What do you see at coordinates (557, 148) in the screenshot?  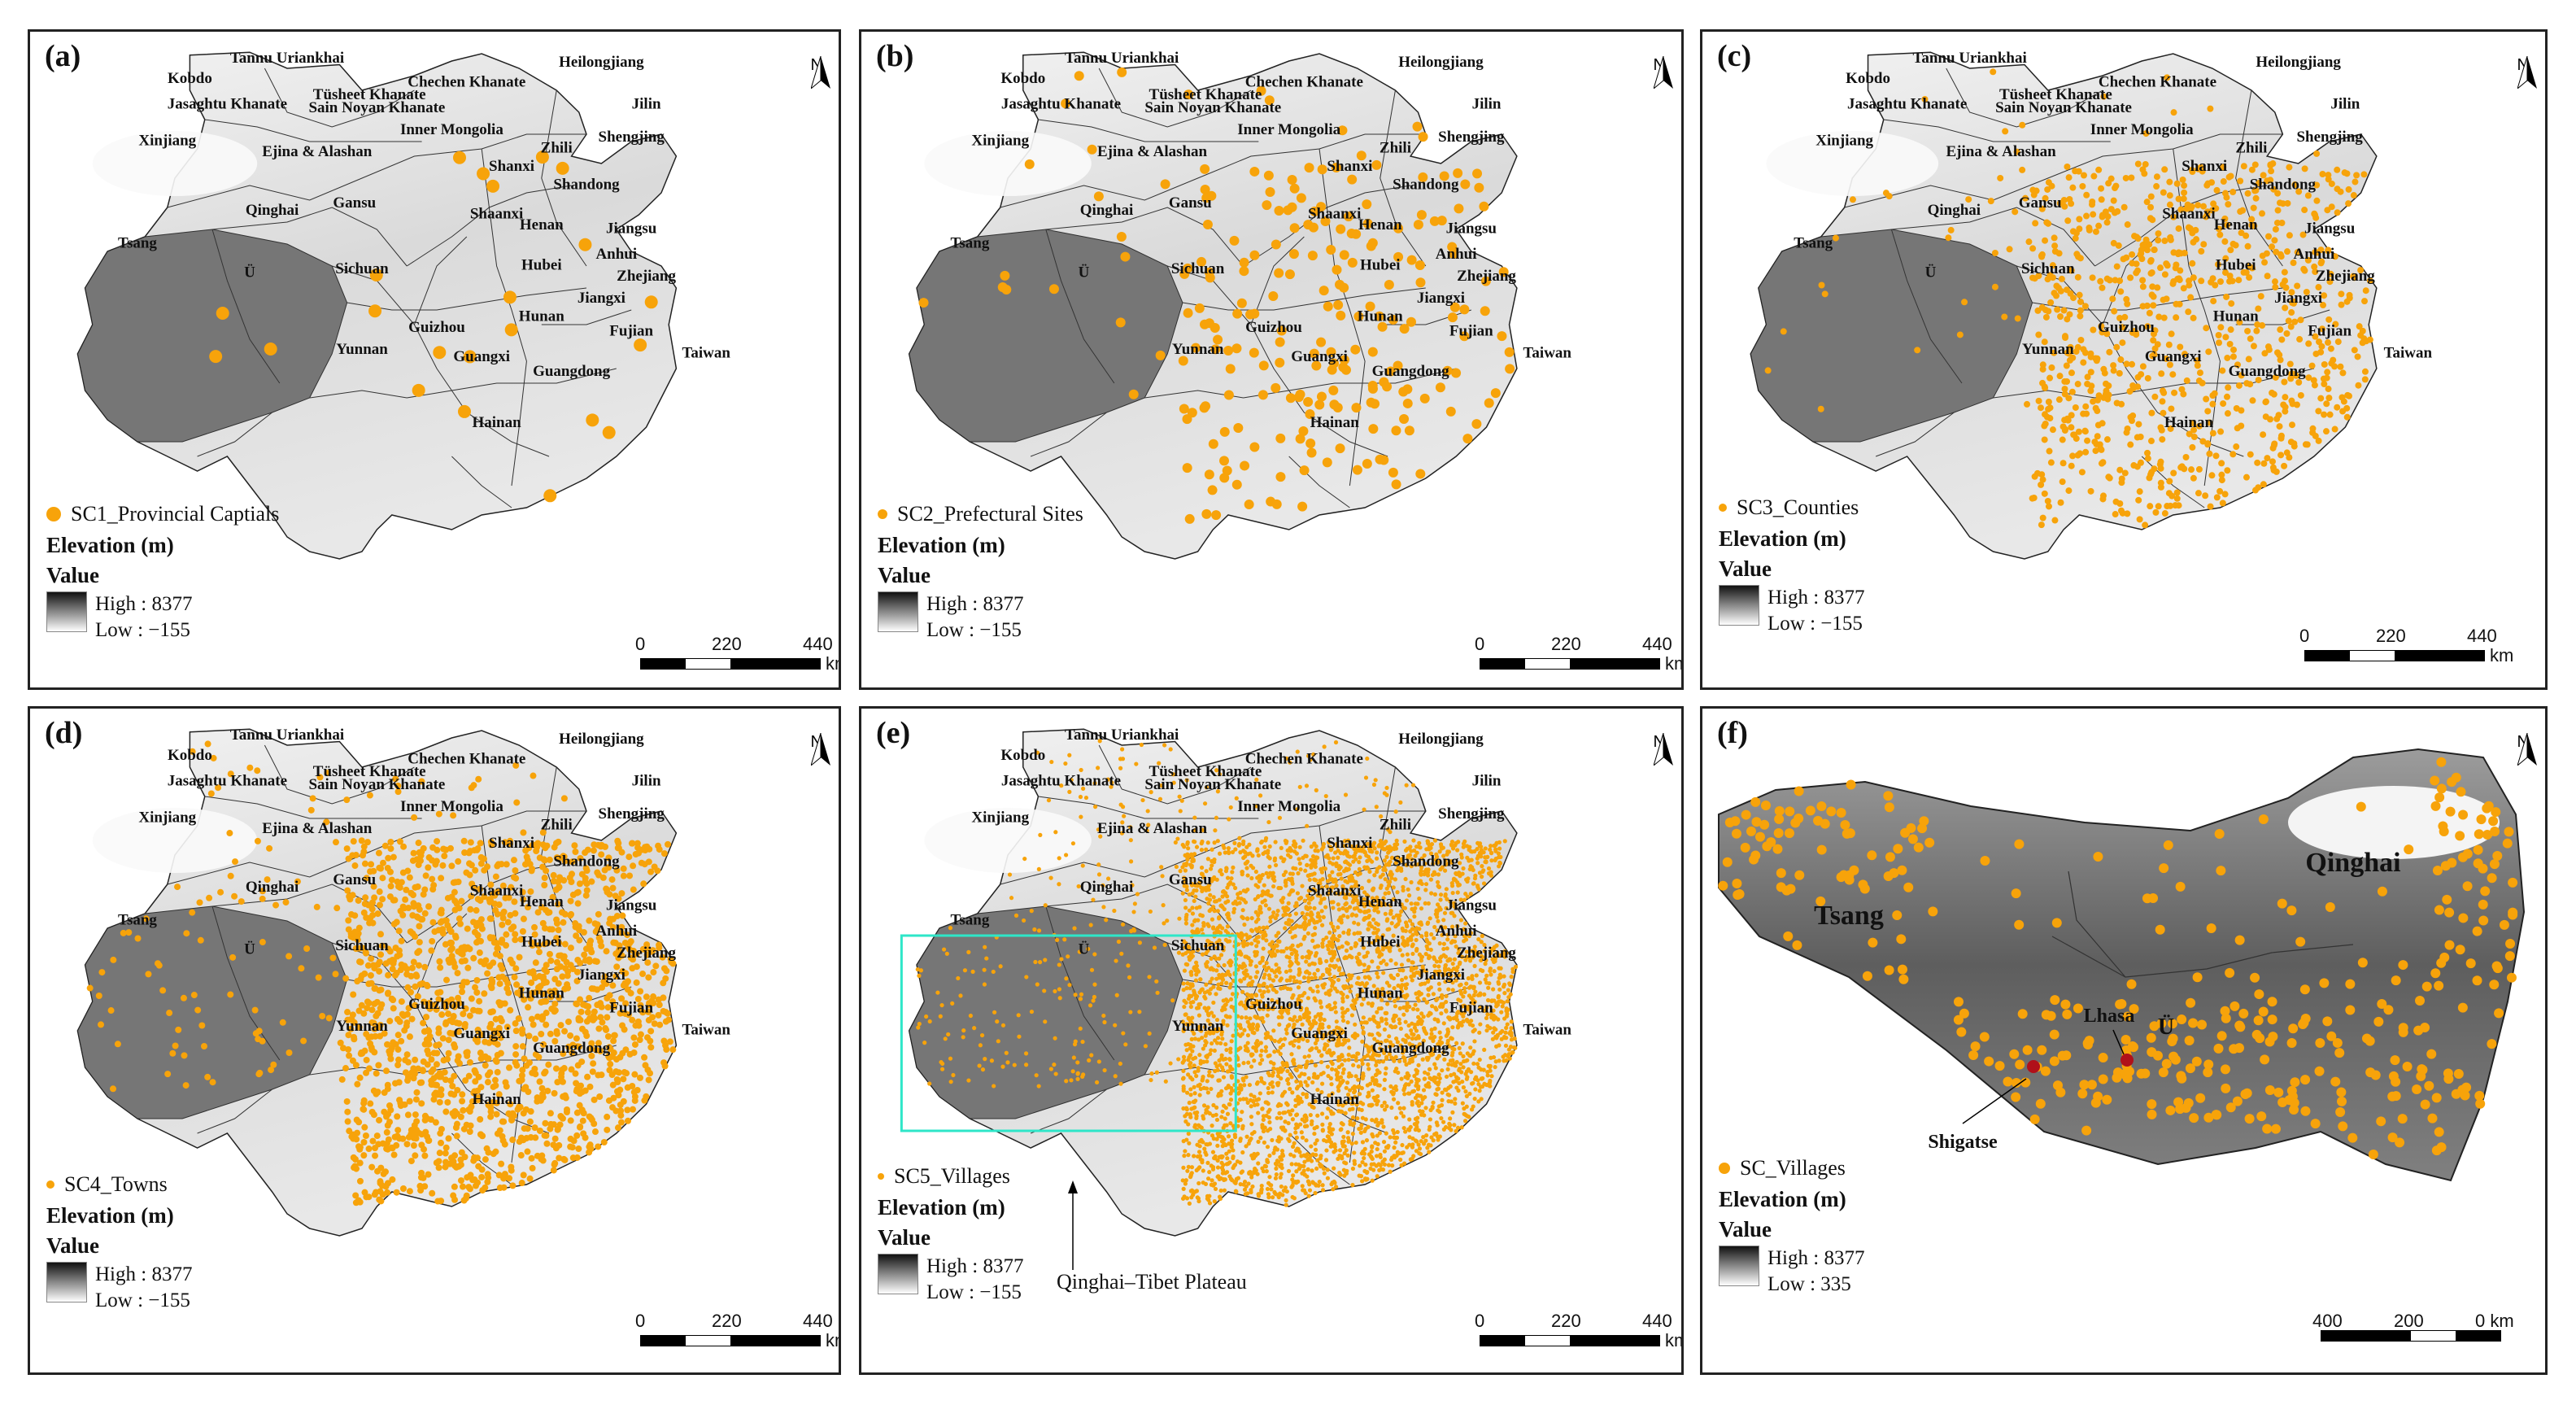 I see `province-label: Zhili` at bounding box center [557, 148].